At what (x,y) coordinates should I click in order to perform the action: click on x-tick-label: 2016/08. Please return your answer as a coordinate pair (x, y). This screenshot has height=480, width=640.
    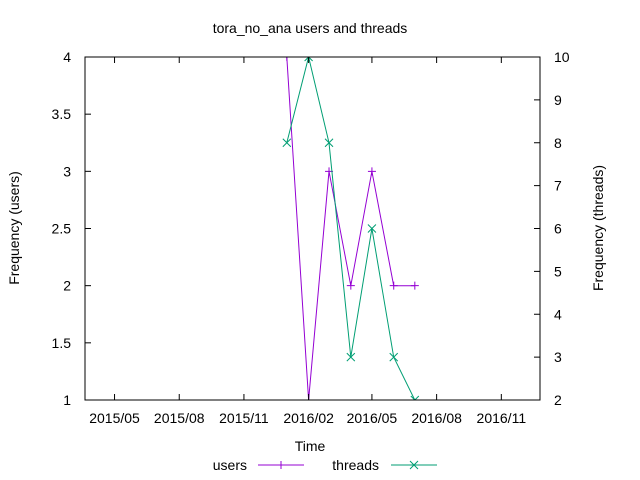
    Looking at the image, I should click on (436, 418).